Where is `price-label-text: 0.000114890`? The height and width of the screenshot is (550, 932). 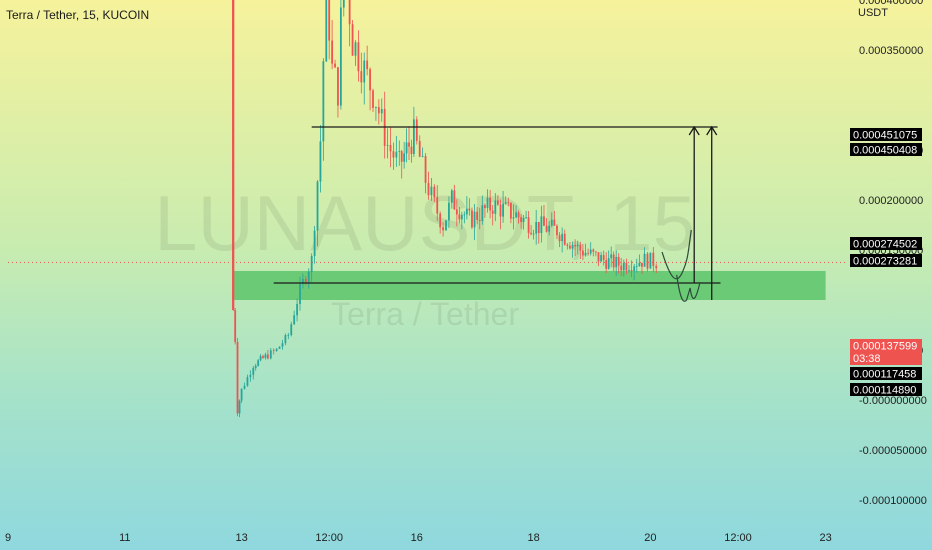 price-label-text: 0.000114890 is located at coordinates (884, 391).